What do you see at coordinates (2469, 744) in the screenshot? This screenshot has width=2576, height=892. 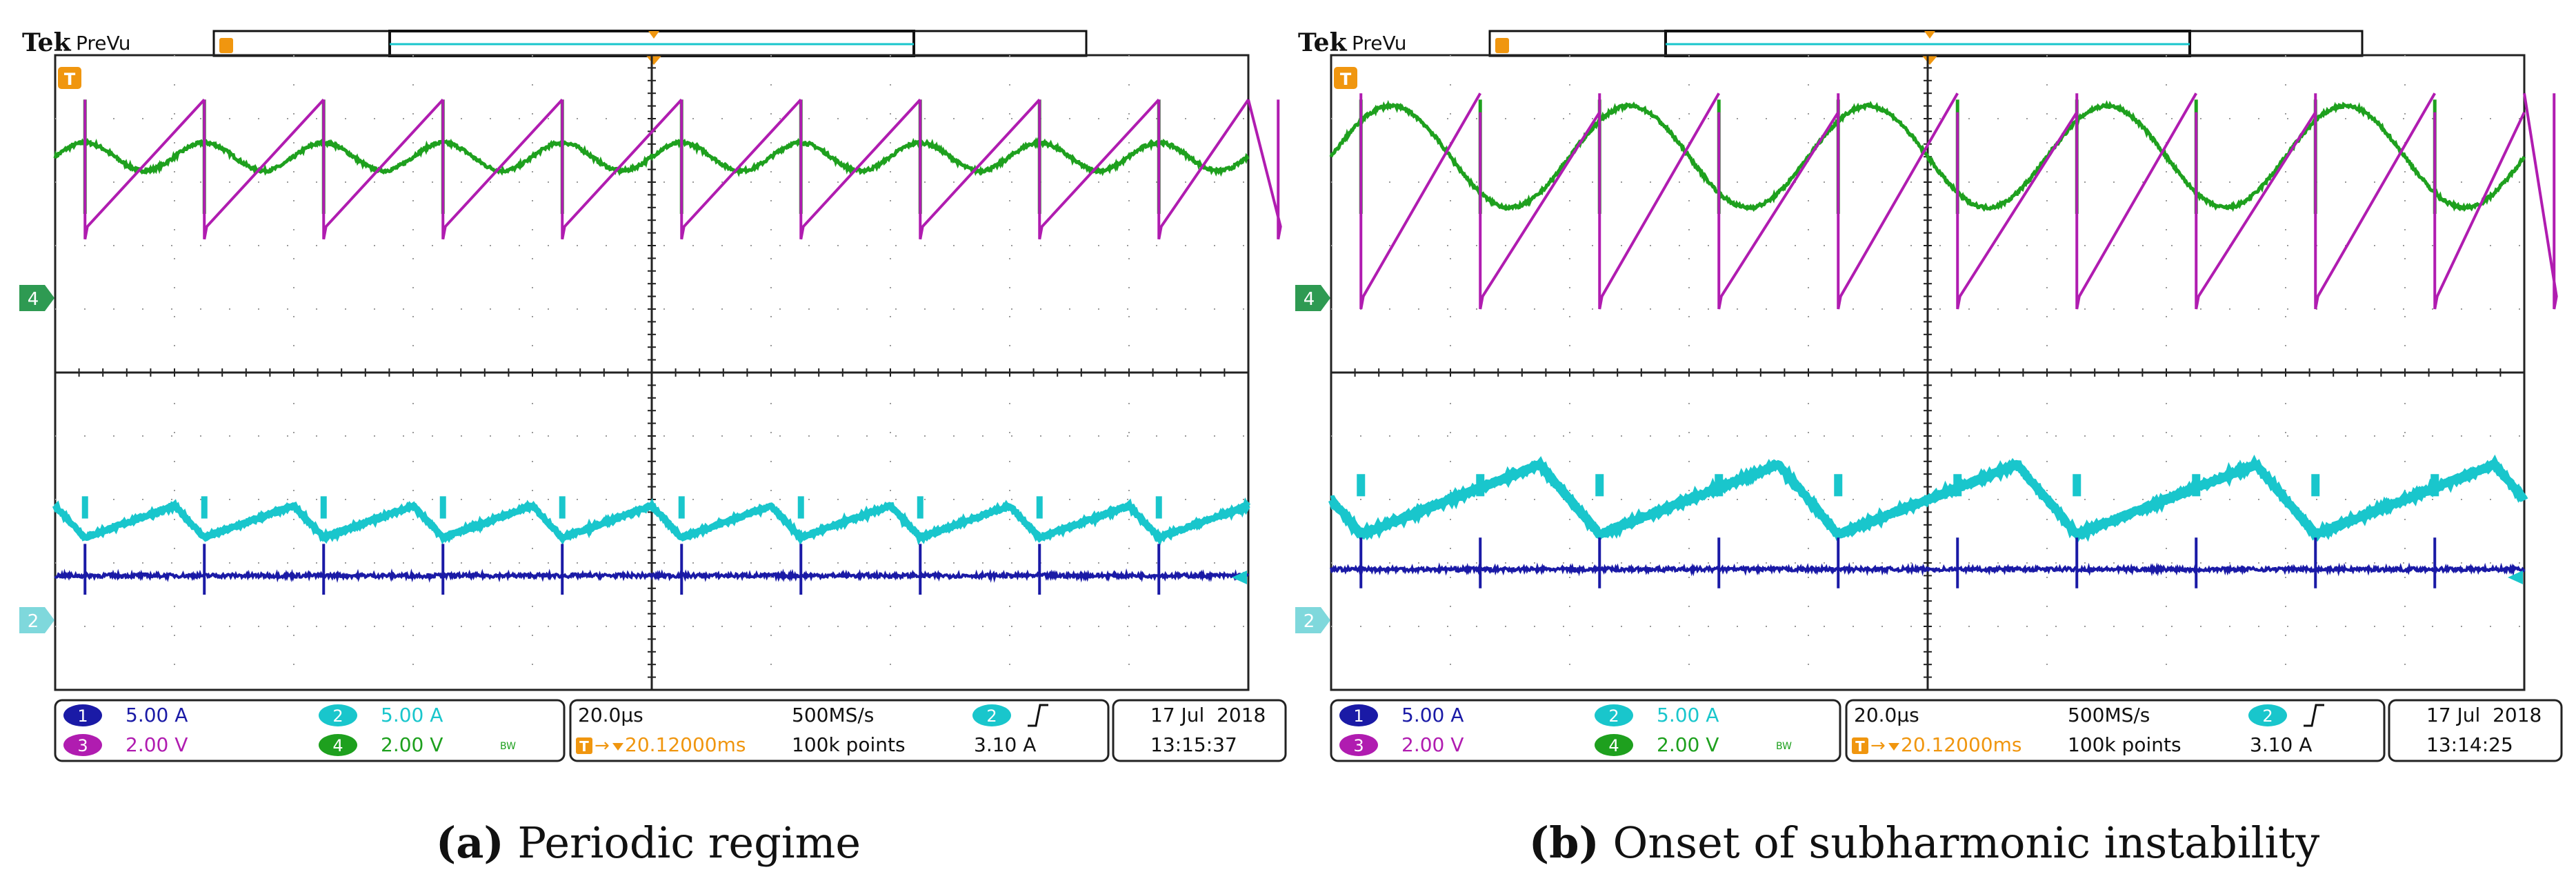 I see `capture-time: 13:14:25` at bounding box center [2469, 744].